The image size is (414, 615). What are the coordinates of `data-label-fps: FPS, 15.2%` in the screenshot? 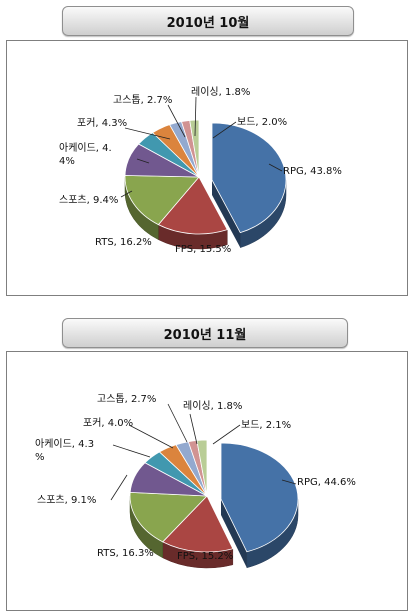 It's located at (205, 556).